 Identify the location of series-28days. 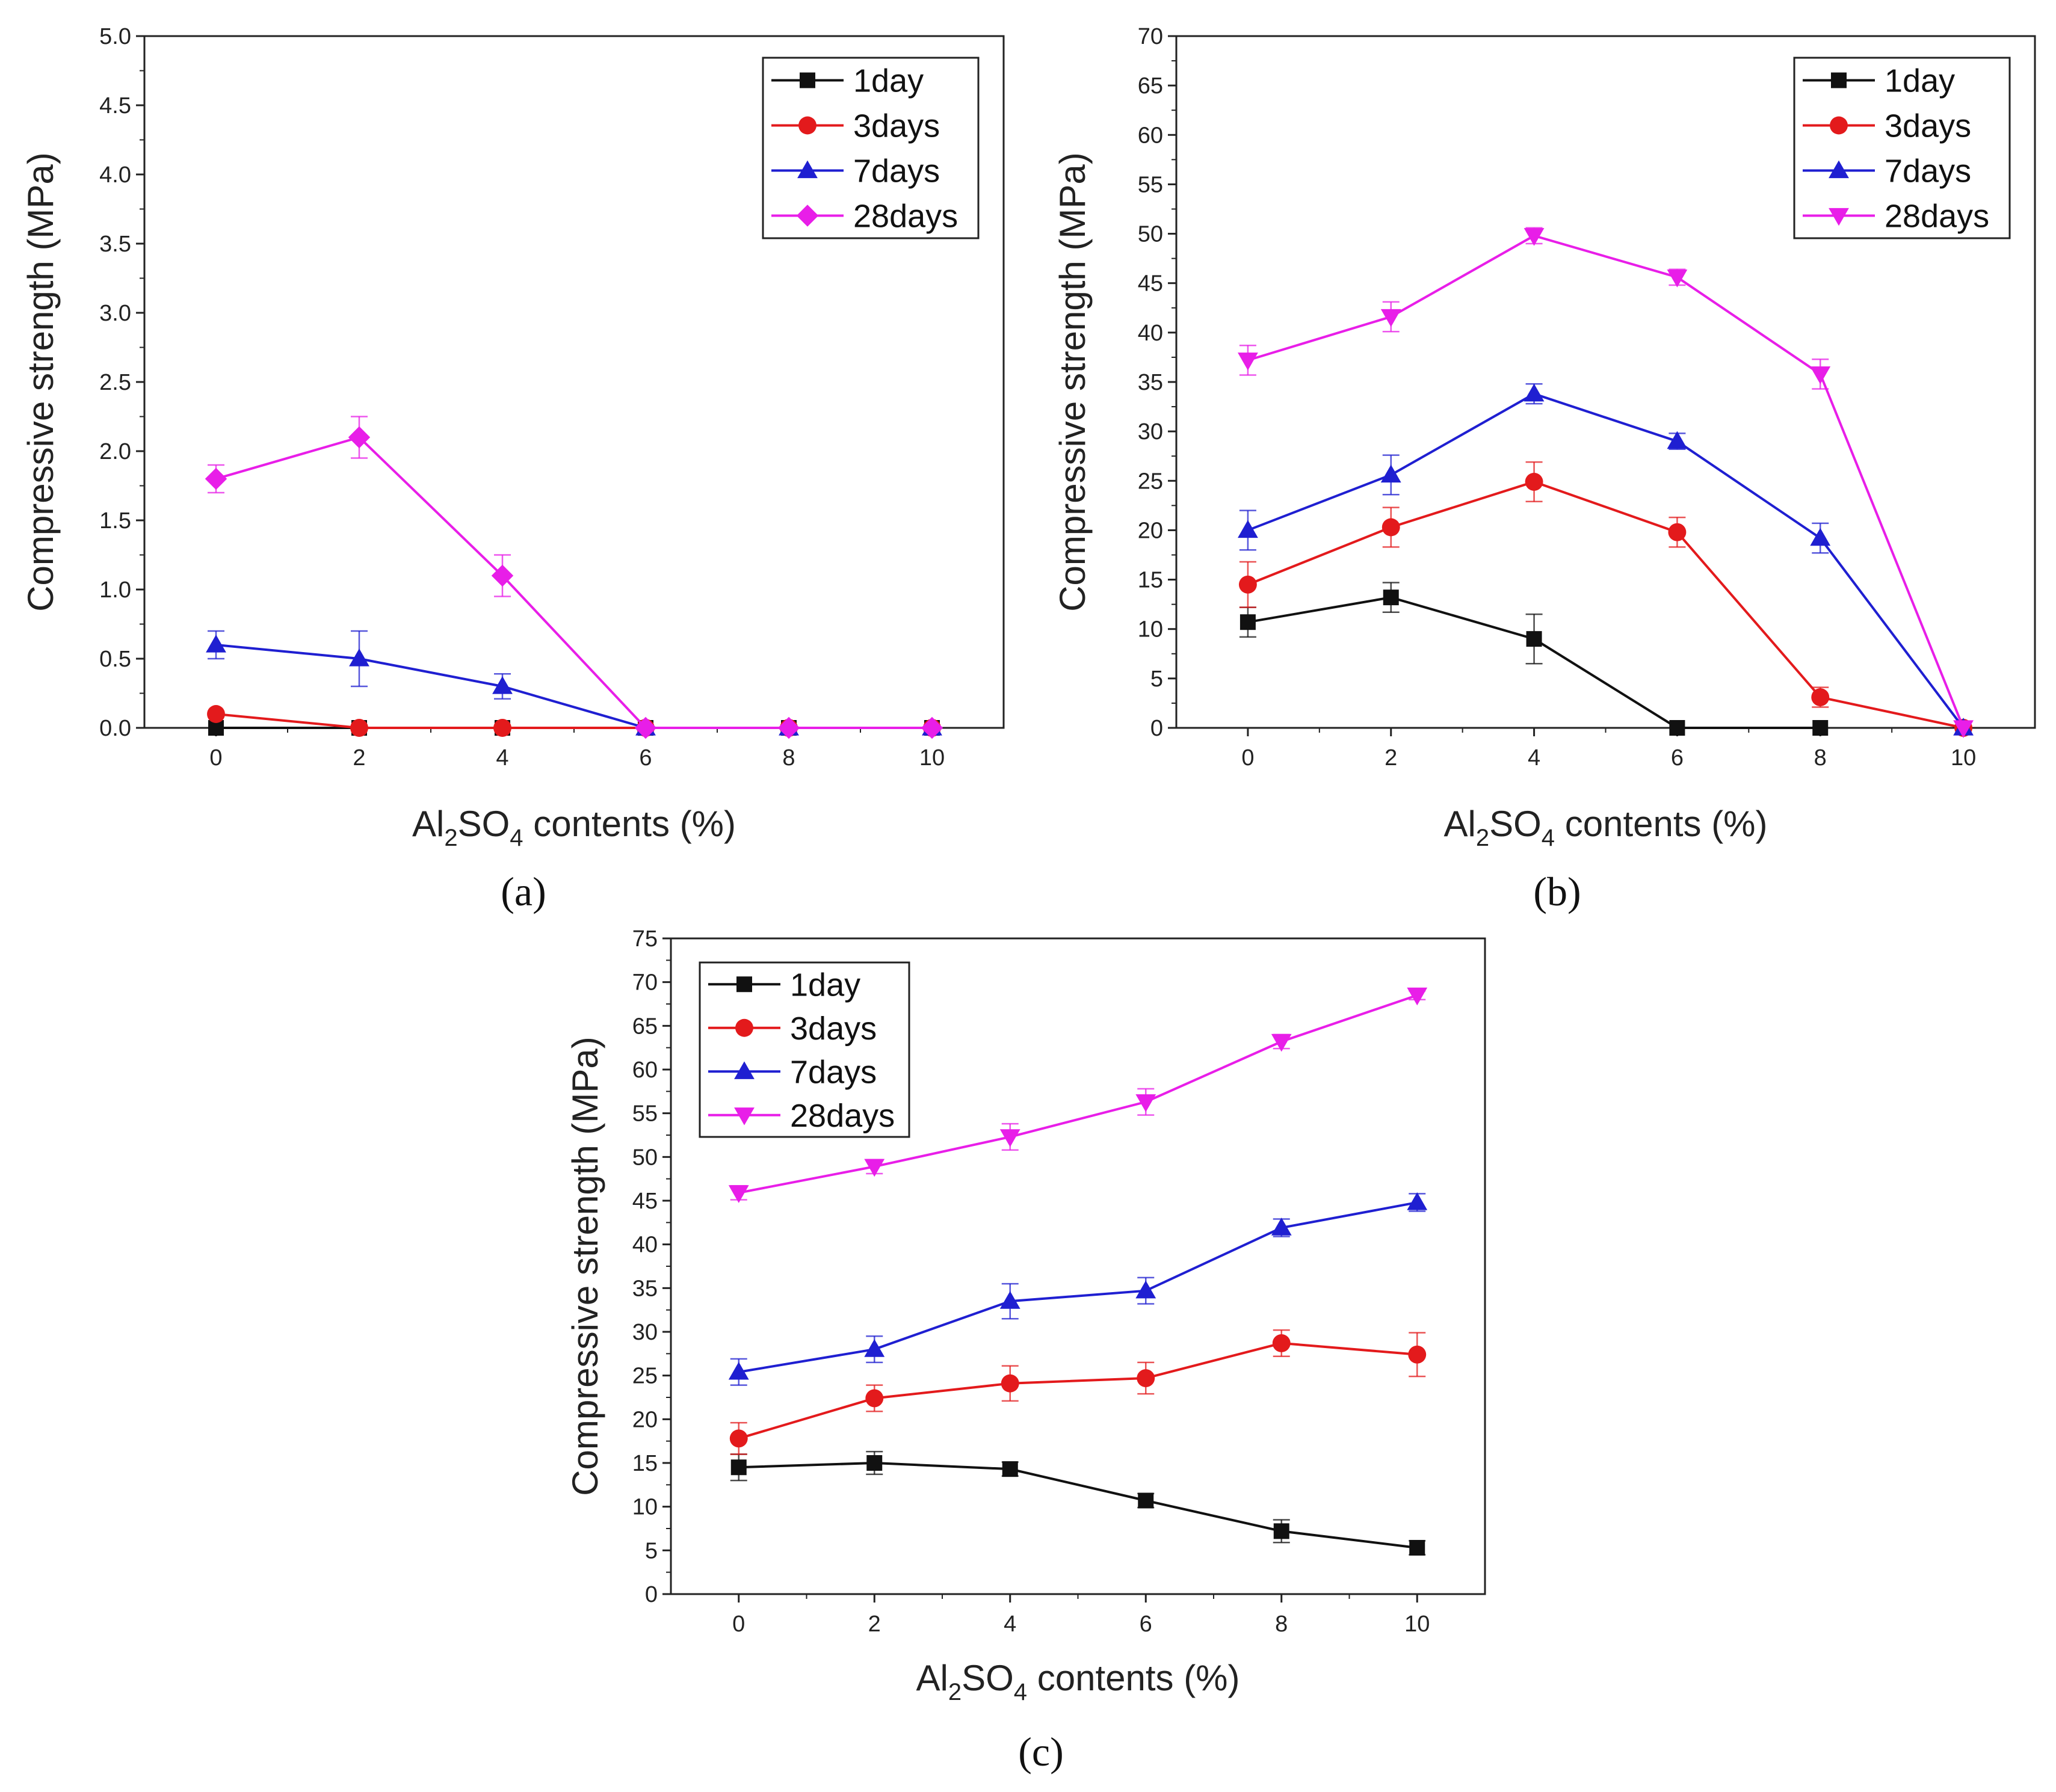
(1078, 1095).